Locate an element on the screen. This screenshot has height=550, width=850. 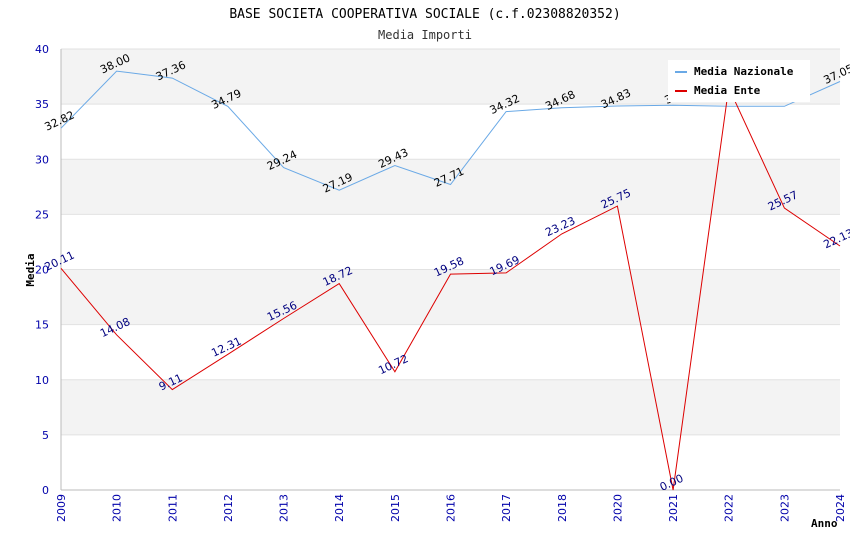
legend: Media Nazionale Media Ente is located at coordinates (739, 81).